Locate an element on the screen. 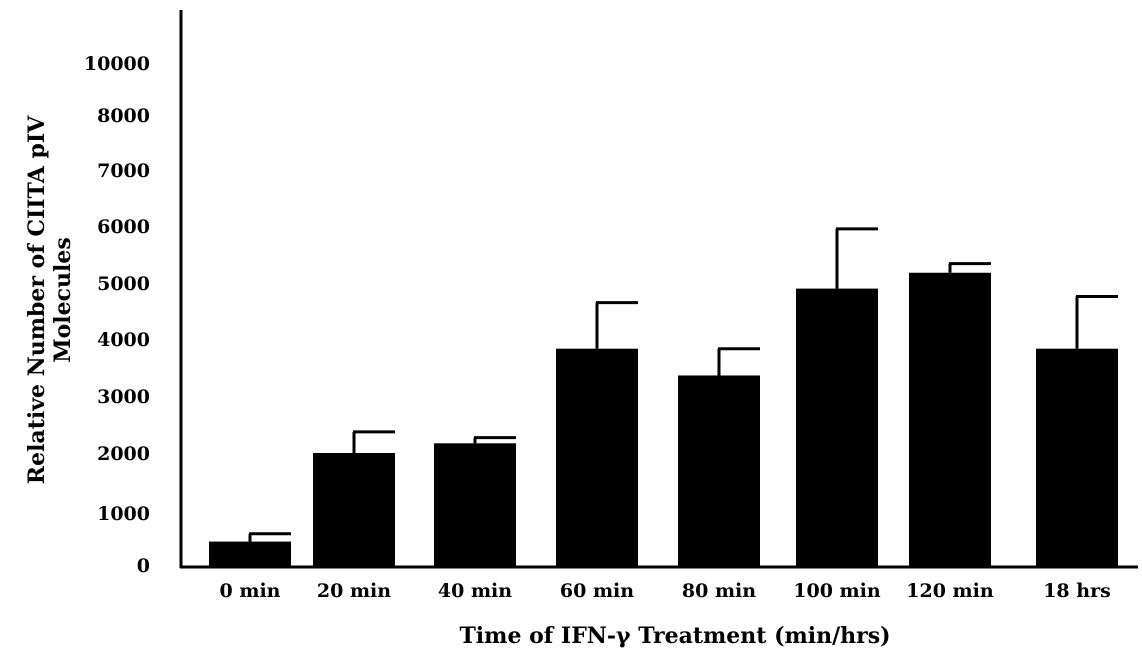 Image resolution: width=1142 pixels, height=654 pixels. y-tick-label: 1000 is located at coordinates (123, 514).